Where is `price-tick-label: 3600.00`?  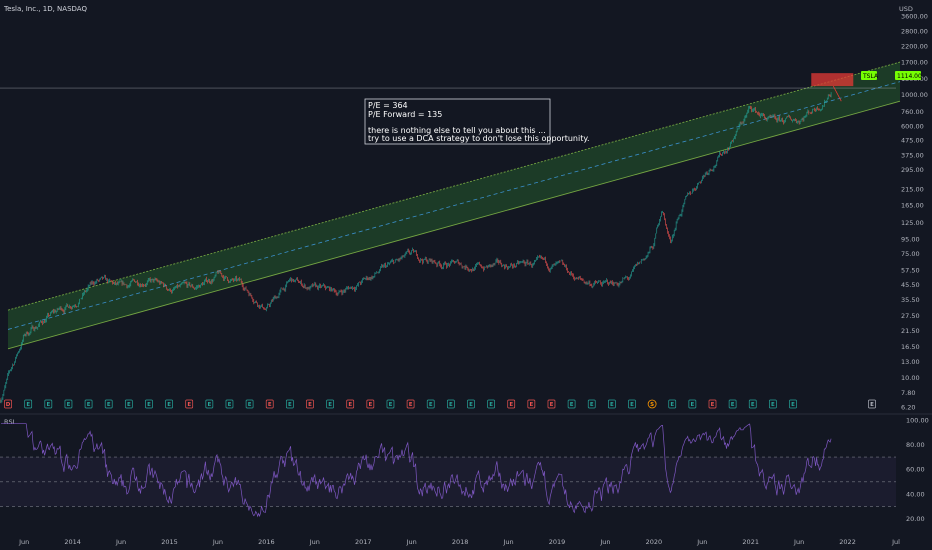 price-tick-label: 3600.00 is located at coordinates (914, 16).